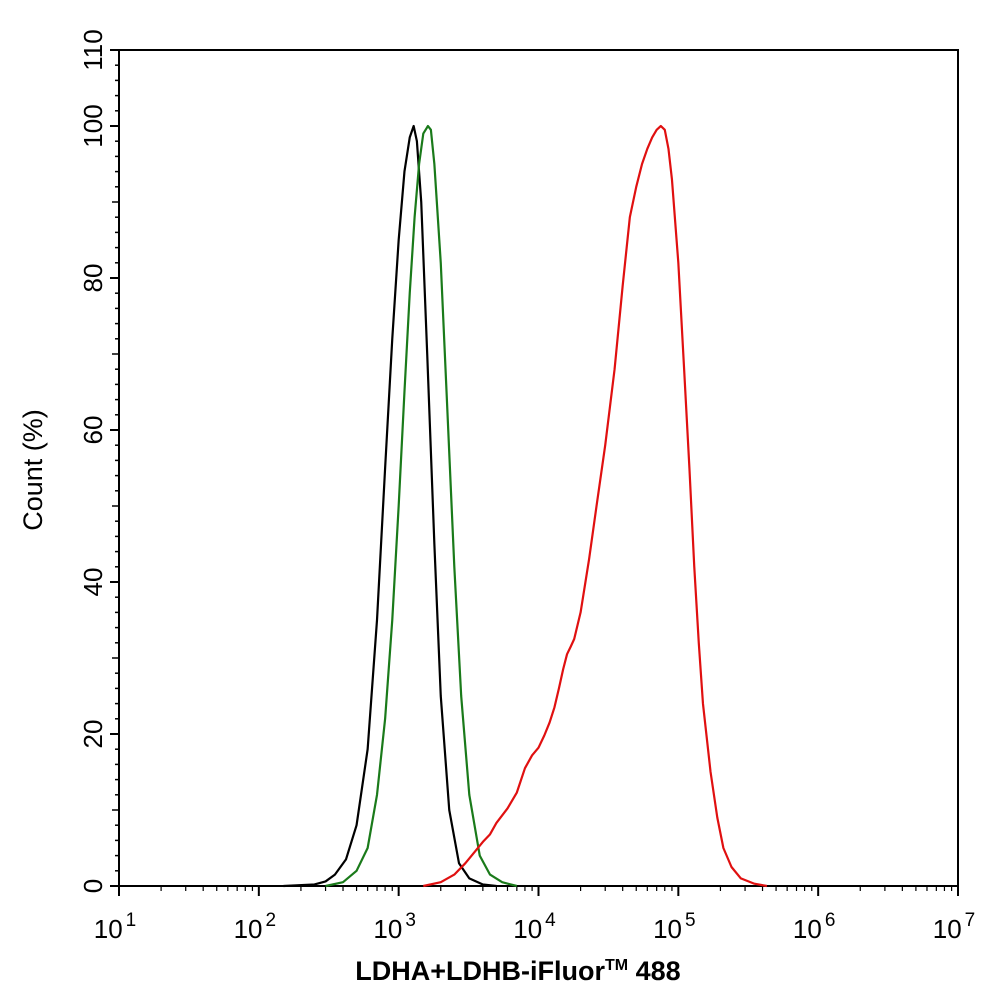  I want to click on x-tick-label: 10 3, so click(394, 927).